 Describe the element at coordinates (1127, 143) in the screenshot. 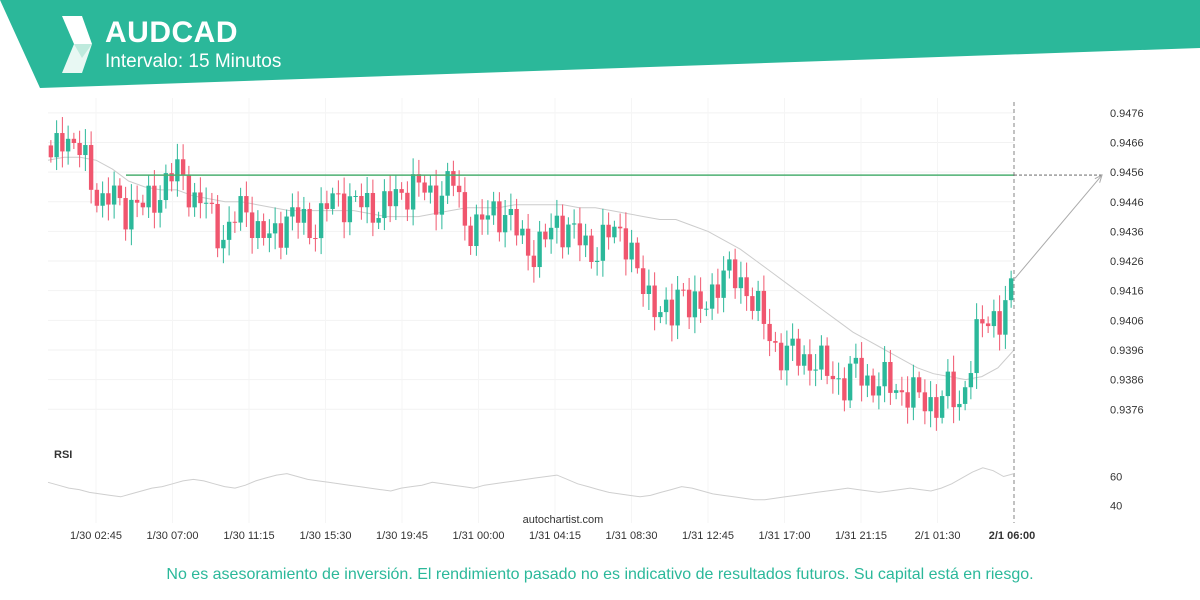

I see `price-tick-label: 0.9466` at that location.